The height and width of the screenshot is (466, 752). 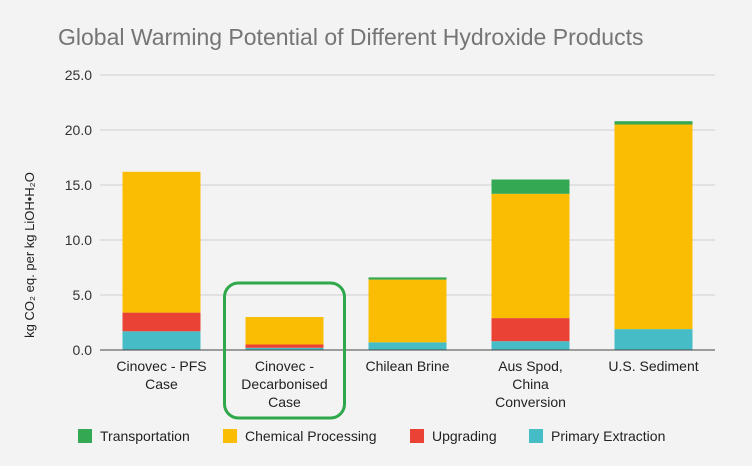 I want to click on x-tick-label: Aus Spod,, so click(x=530, y=366).